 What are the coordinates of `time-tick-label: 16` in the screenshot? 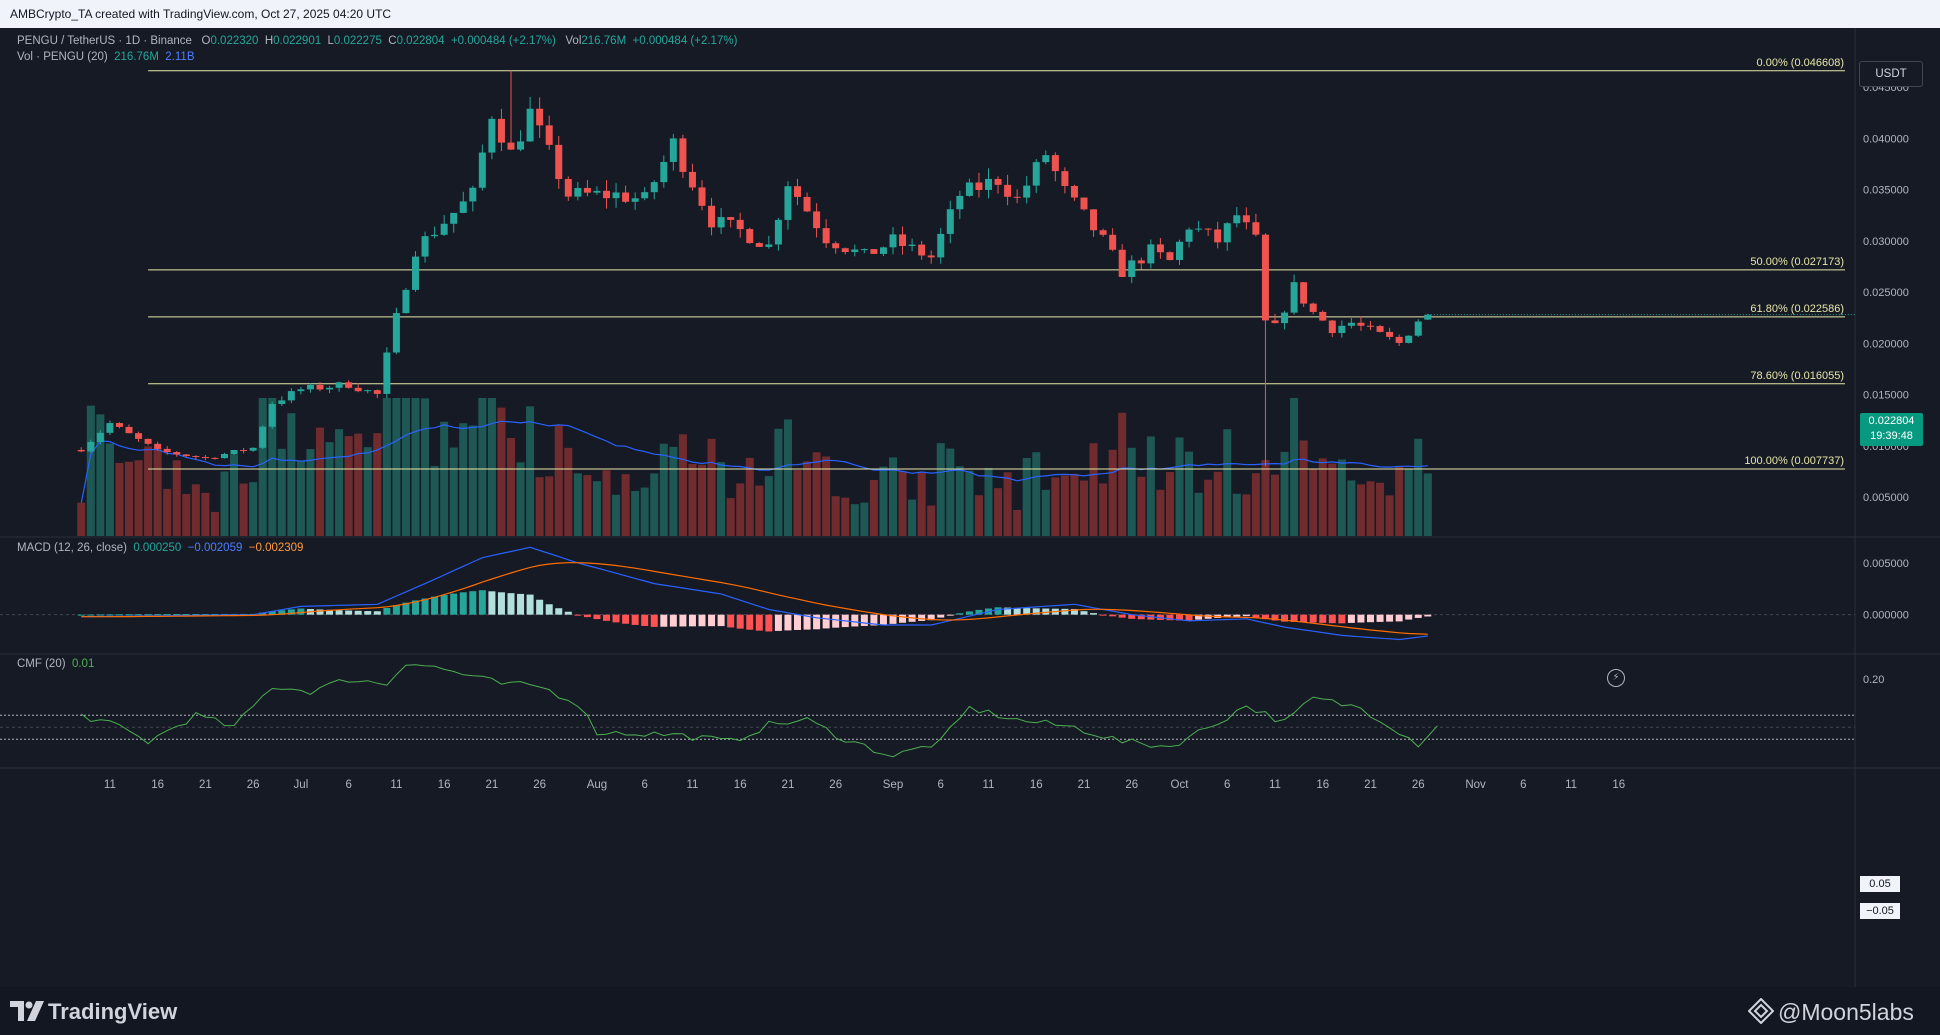 It's located at (1322, 785).